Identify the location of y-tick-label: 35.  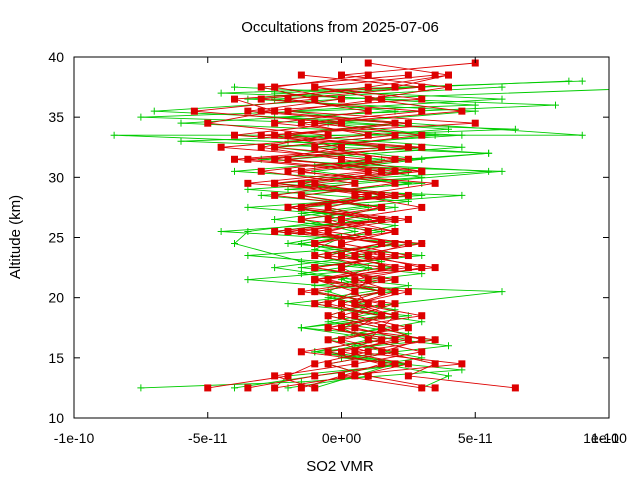
(56, 117).